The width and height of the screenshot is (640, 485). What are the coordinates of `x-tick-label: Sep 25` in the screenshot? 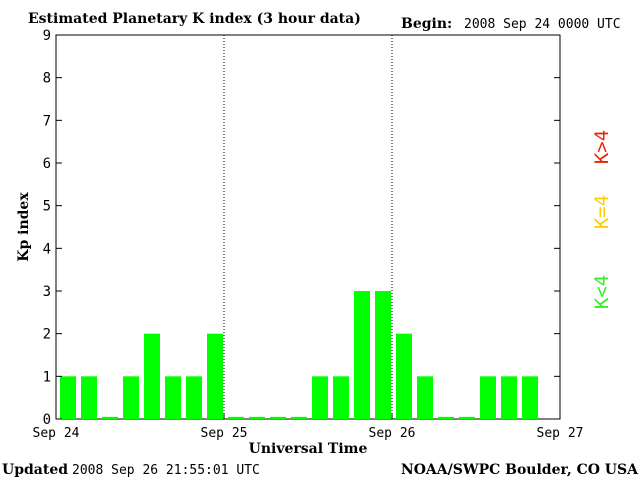 It's located at (224, 433).